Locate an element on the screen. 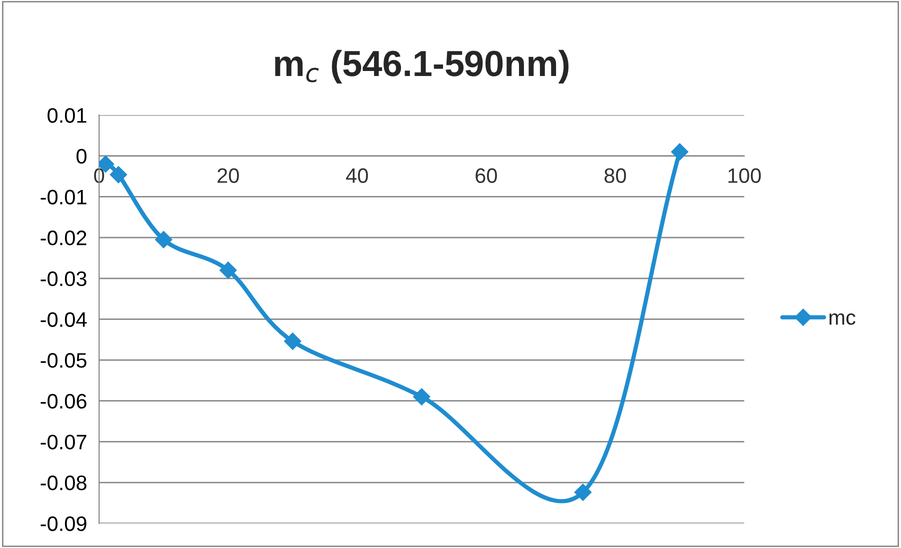  y-tick-label: 0.01 is located at coordinates (67, 115).